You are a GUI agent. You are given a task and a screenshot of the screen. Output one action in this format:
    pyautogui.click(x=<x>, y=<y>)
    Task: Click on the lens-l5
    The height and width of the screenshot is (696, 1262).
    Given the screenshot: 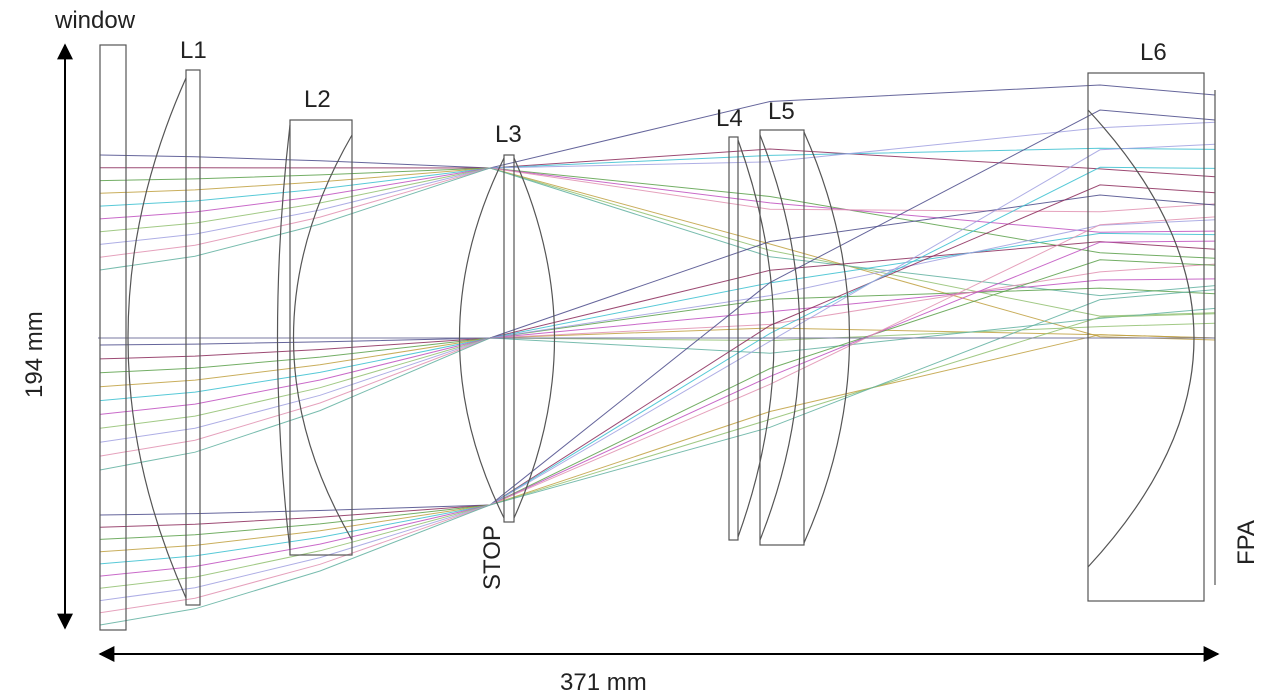 What is the action you would take?
    pyautogui.click(x=804, y=337)
    